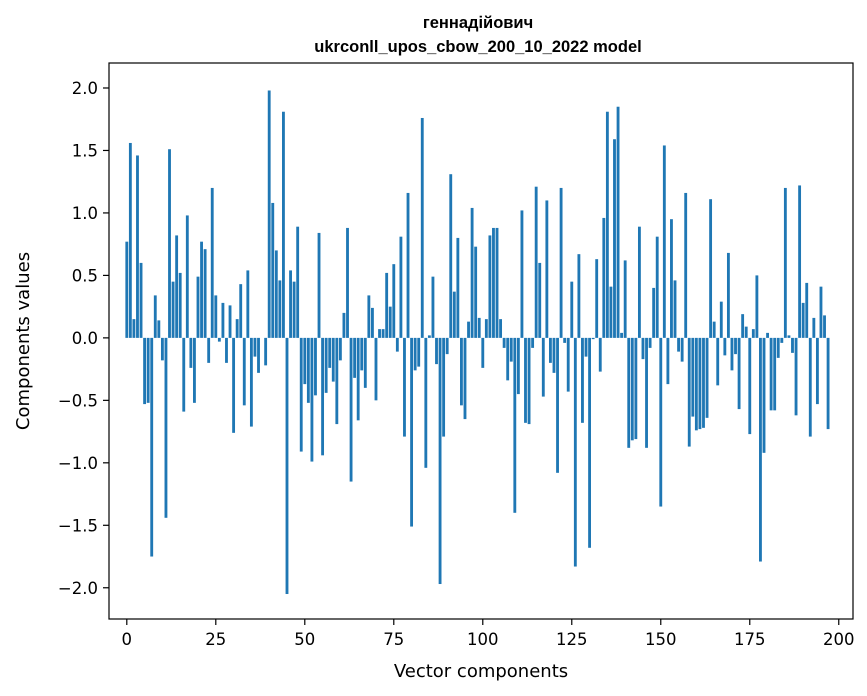 Image resolution: width=867 pixels, height=696 pixels. What do you see at coordinates (572, 639) in the screenshot?
I see `x-tick-label: 125` at bounding box center [572, 639].